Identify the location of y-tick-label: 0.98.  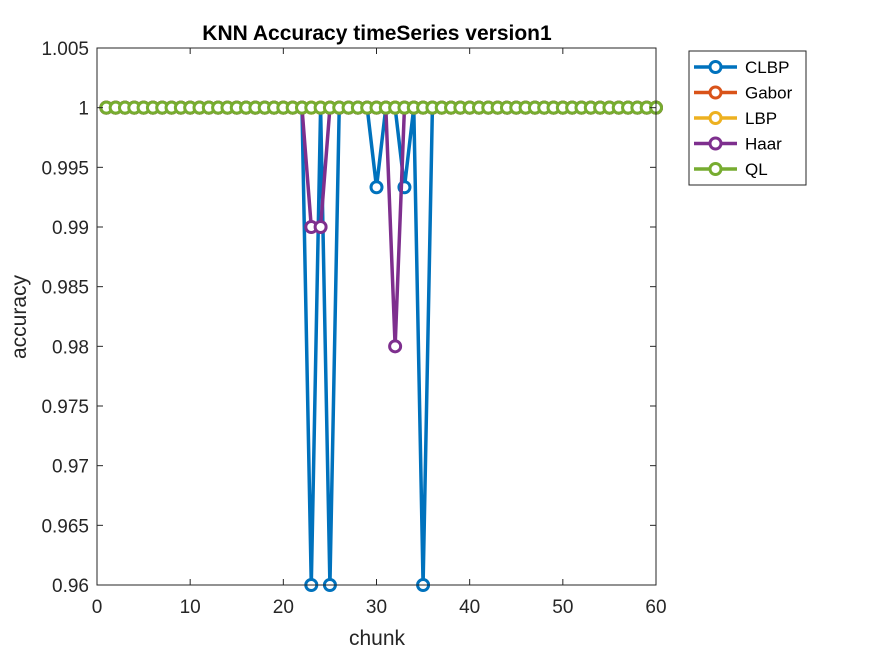
(70, 347).